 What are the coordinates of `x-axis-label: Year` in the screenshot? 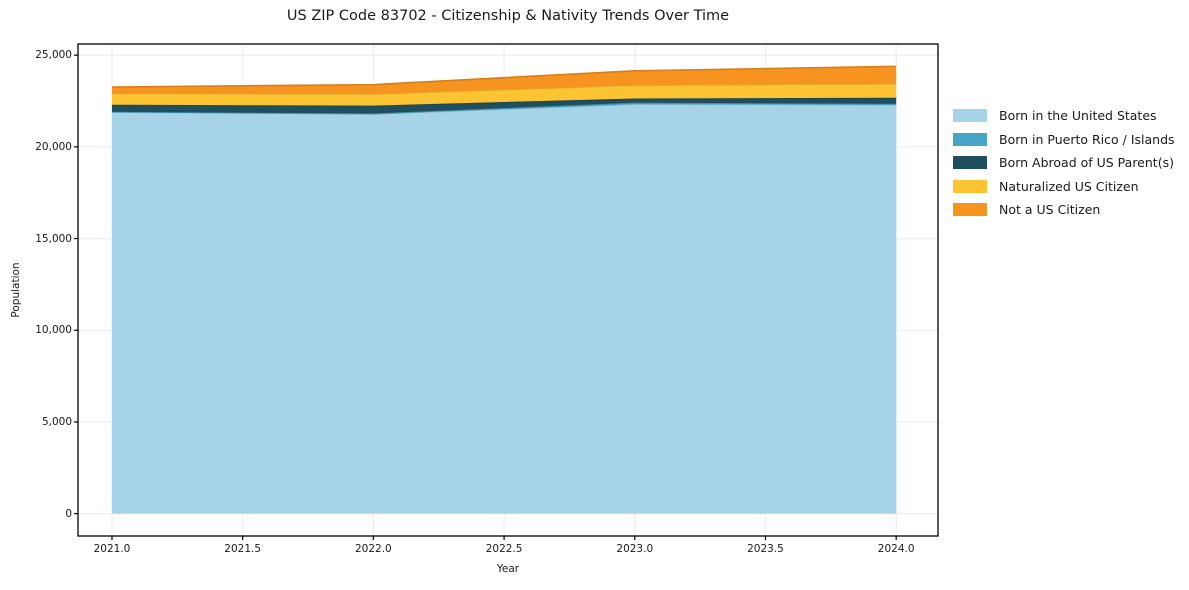 It's located at (508, 569).